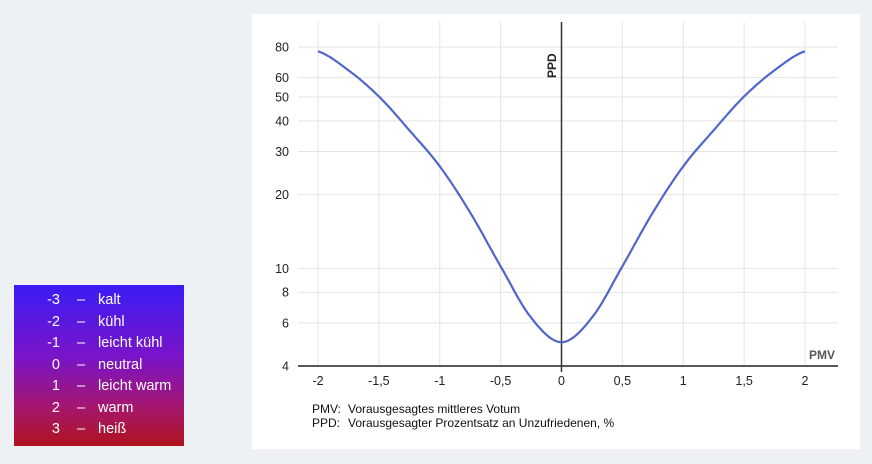 The height and width of the screenshot is (464, 872). I want to click on legend-item: -3 – kalt, so click(99, 300).